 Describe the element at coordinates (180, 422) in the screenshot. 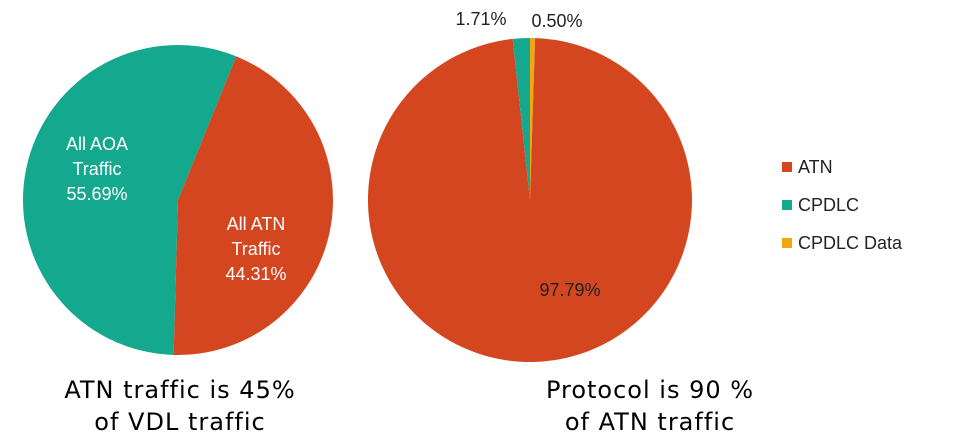

I see `caption-line: of VDL traffic` at that location.